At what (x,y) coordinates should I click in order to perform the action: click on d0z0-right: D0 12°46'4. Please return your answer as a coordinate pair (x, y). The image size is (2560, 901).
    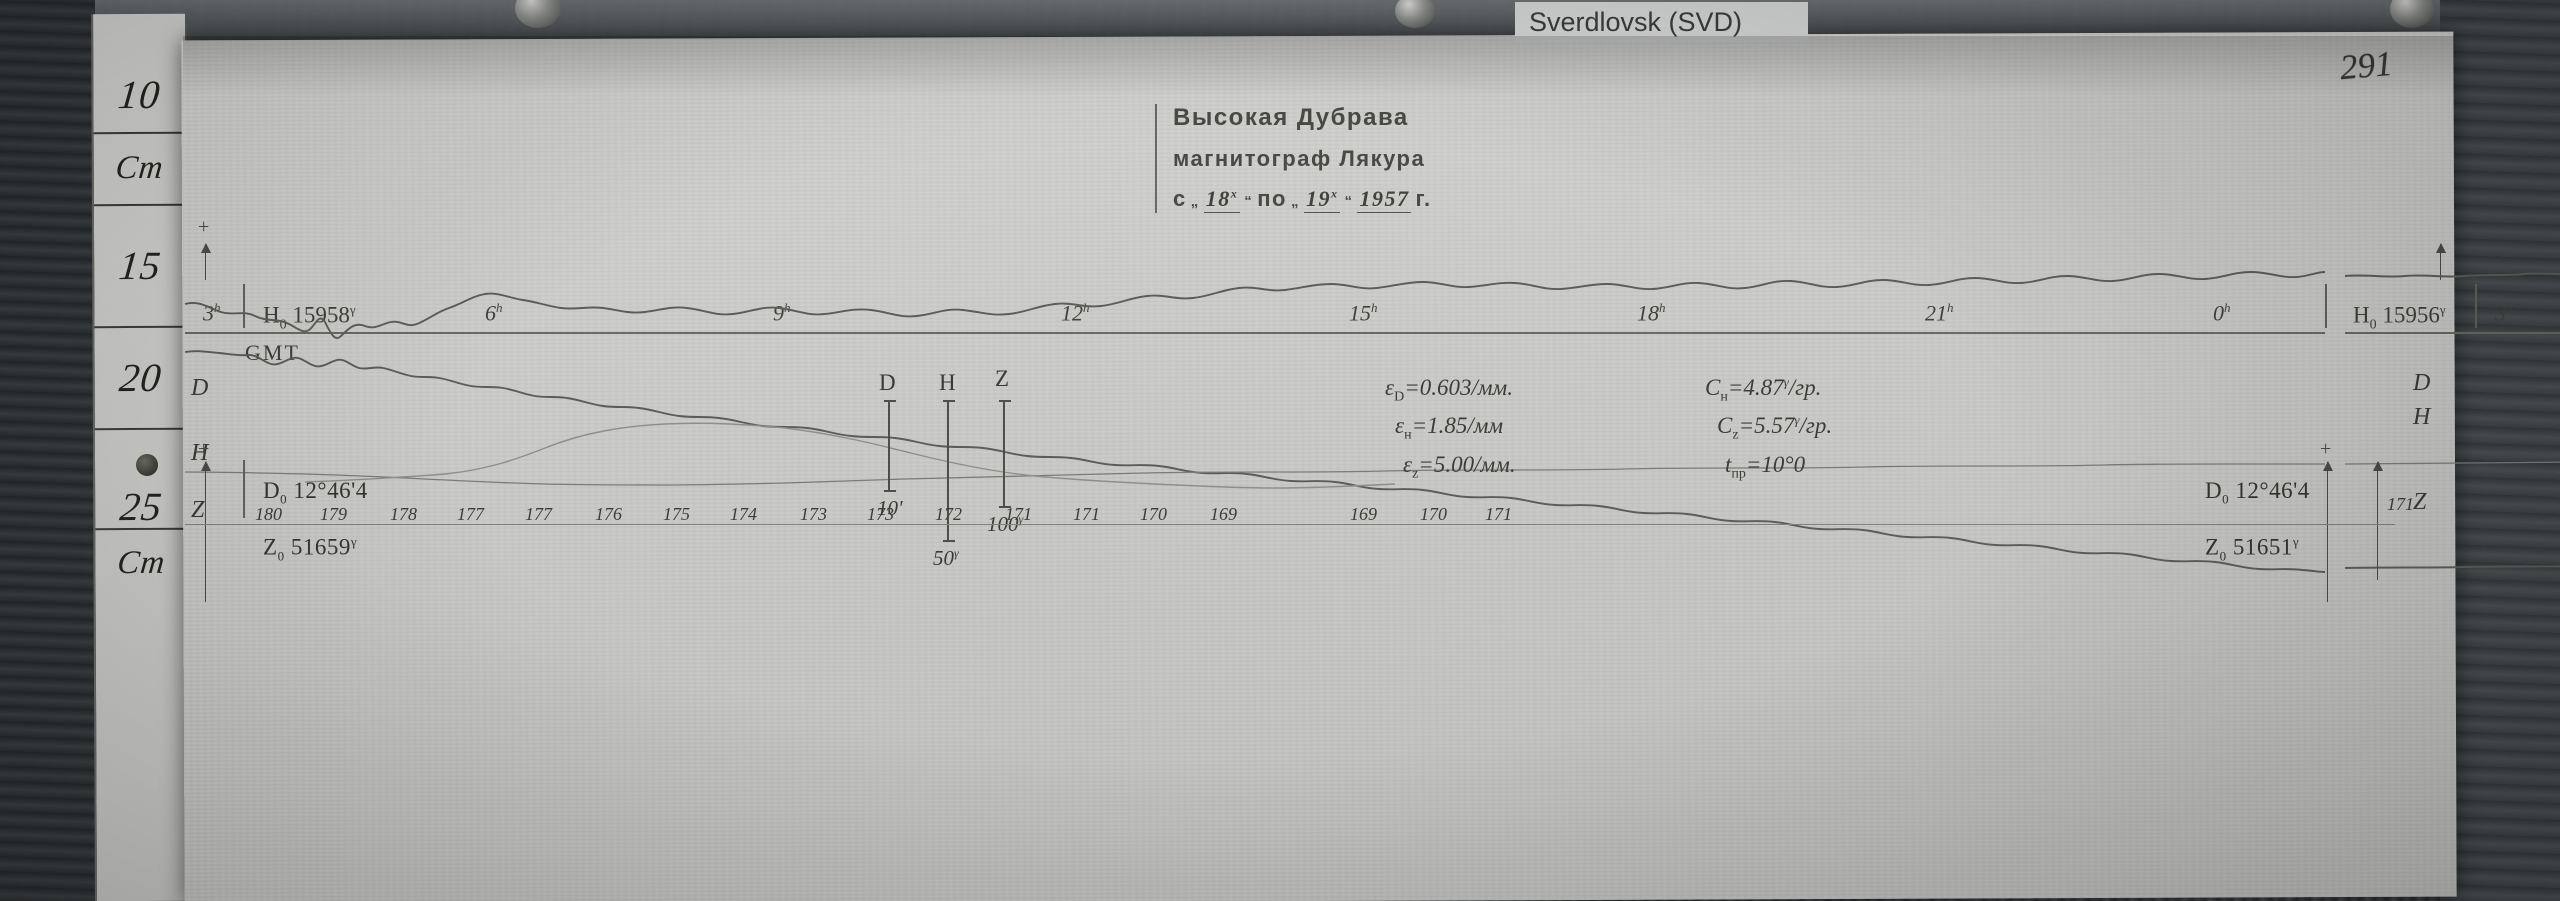
    Looking at the image, I should click on (2257, 493).